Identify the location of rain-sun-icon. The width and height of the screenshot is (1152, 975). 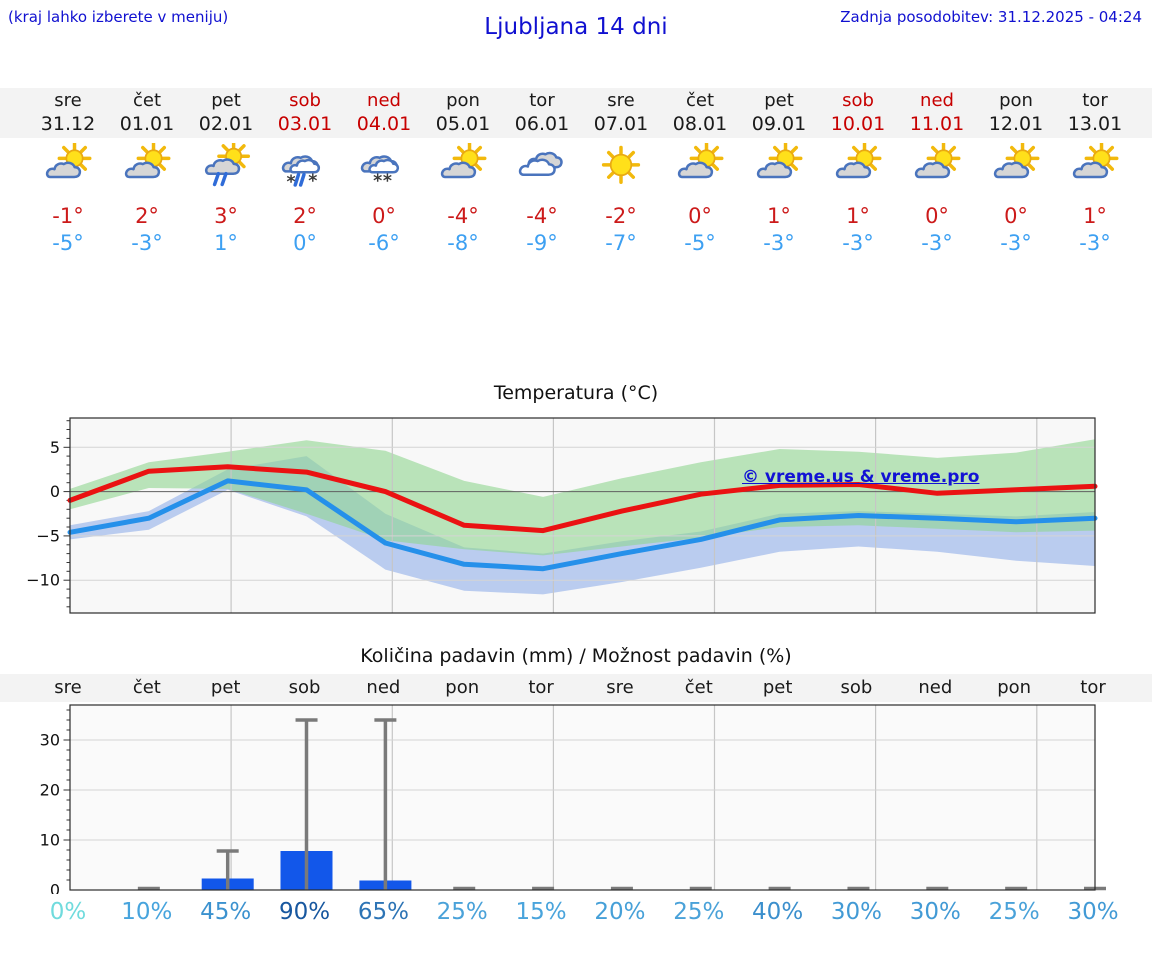
(227, 163).